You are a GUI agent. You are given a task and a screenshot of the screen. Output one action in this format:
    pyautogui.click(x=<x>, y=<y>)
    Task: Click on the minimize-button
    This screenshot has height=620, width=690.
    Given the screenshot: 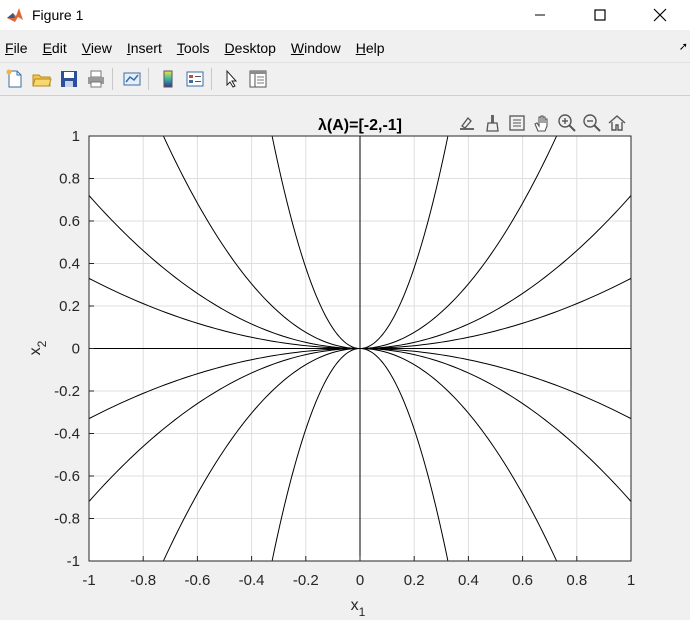 What is the action you would take?
    pyautogui.click(x=540, y=15)
    